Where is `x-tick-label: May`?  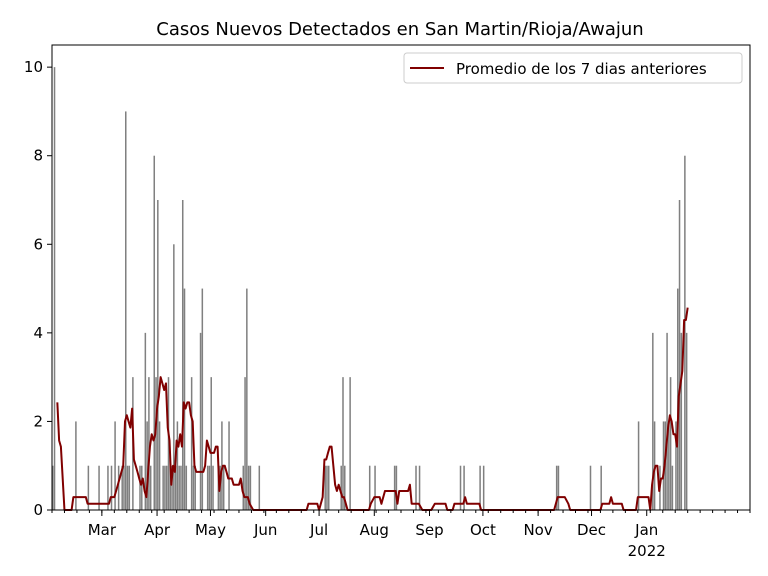 x-tick-label: May is located at coordinates (210, 530).